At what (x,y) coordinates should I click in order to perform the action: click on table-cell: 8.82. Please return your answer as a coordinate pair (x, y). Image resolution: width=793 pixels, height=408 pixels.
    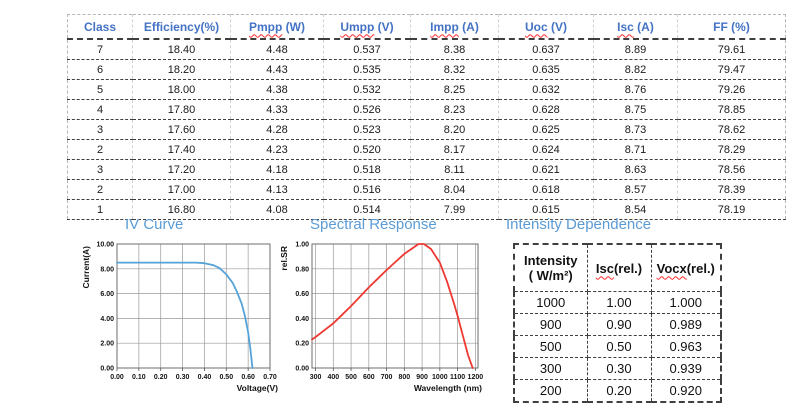
    Looking at the image, I should click on (635, 69).